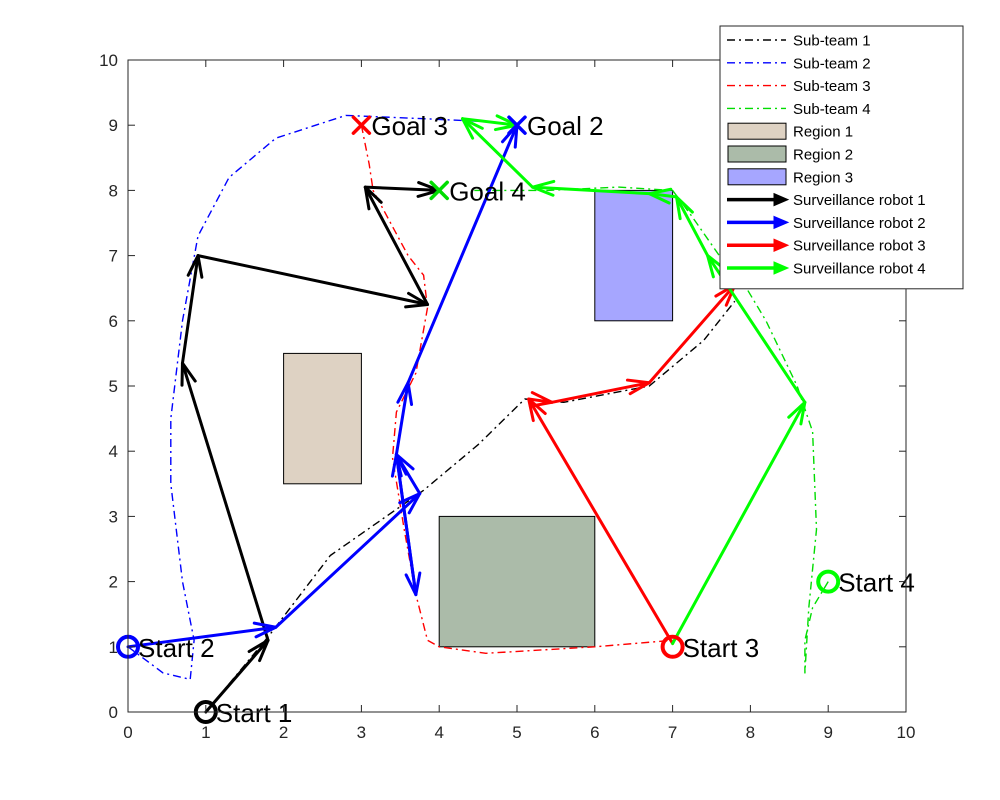 This screenshot has width=1000, height=800. I want to click on region-1-rect, so click(322, 418).